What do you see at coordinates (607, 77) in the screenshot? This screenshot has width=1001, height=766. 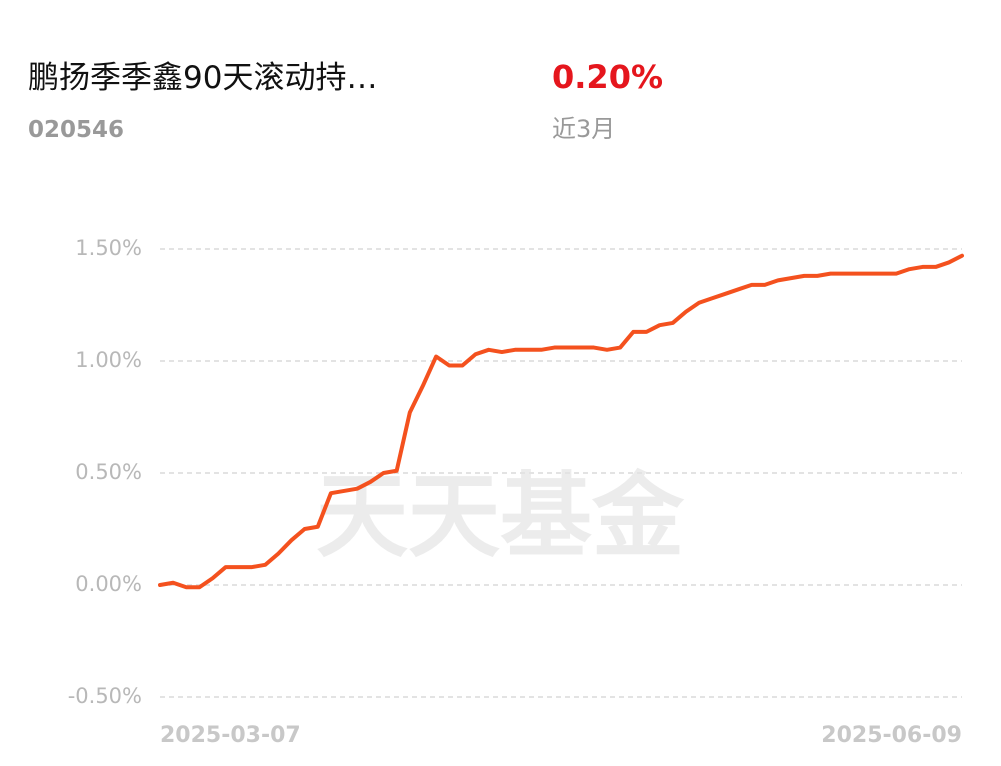 I see `return-value: 0.20%` at bounding box center [607, 77].